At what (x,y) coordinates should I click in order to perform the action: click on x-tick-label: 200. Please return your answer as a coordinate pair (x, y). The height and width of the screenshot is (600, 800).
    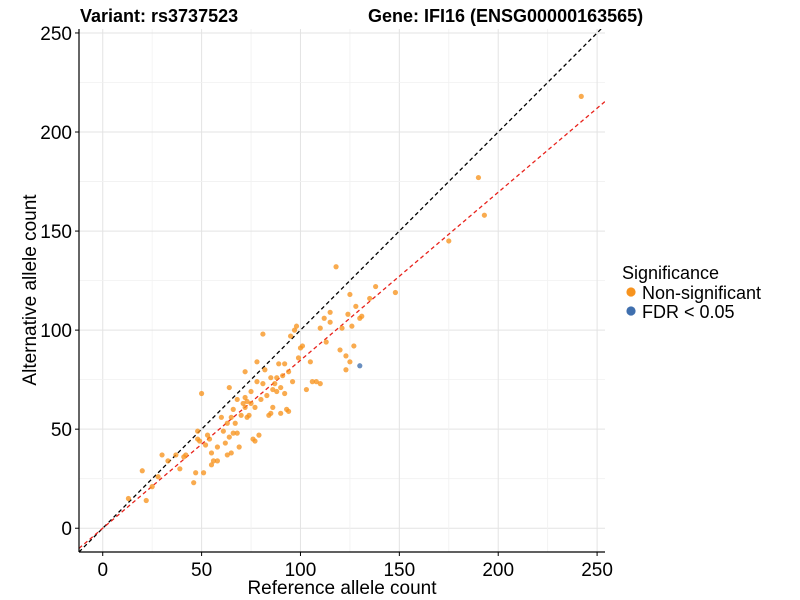
    Looking at the image, I should click on (498, 570).